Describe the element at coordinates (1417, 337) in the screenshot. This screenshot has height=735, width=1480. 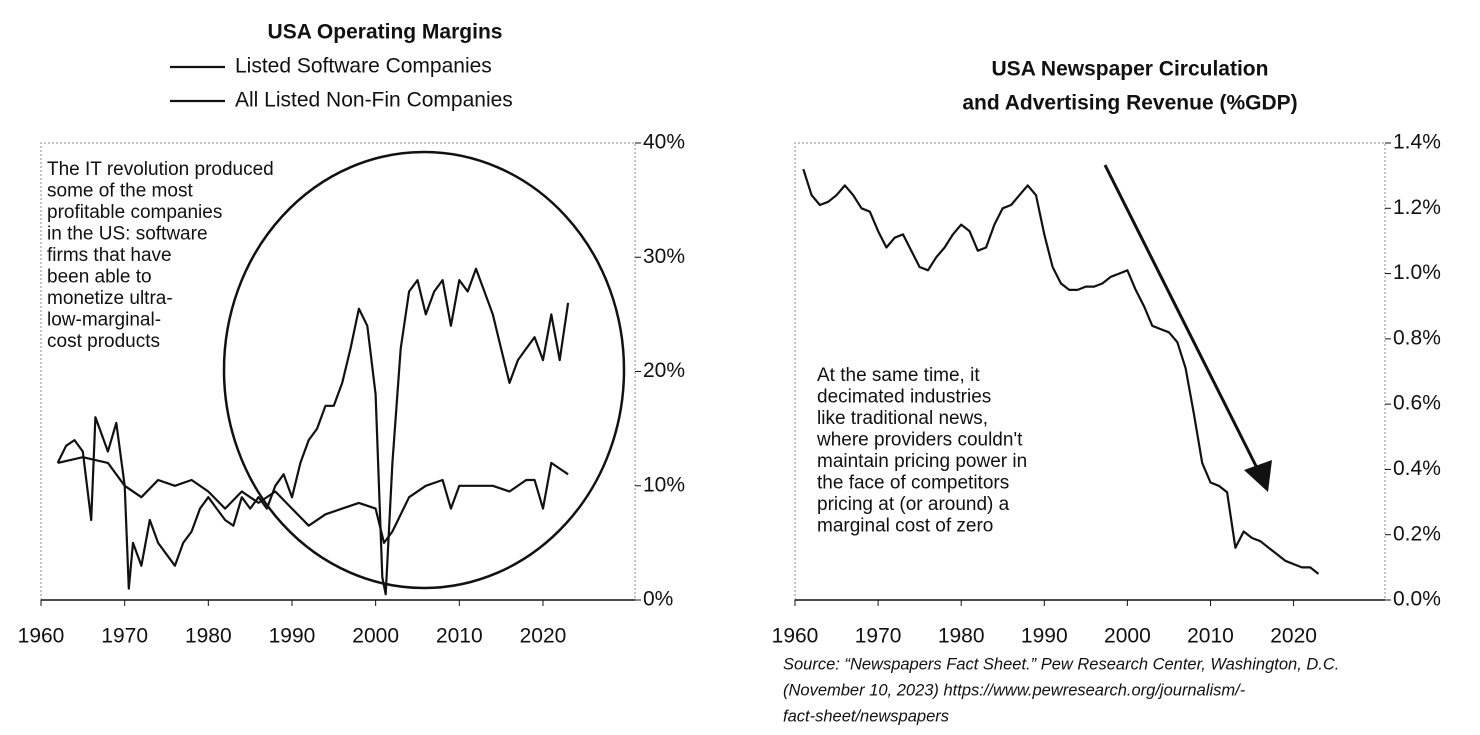
I see `y-tick-label: 0.8%` at that location.